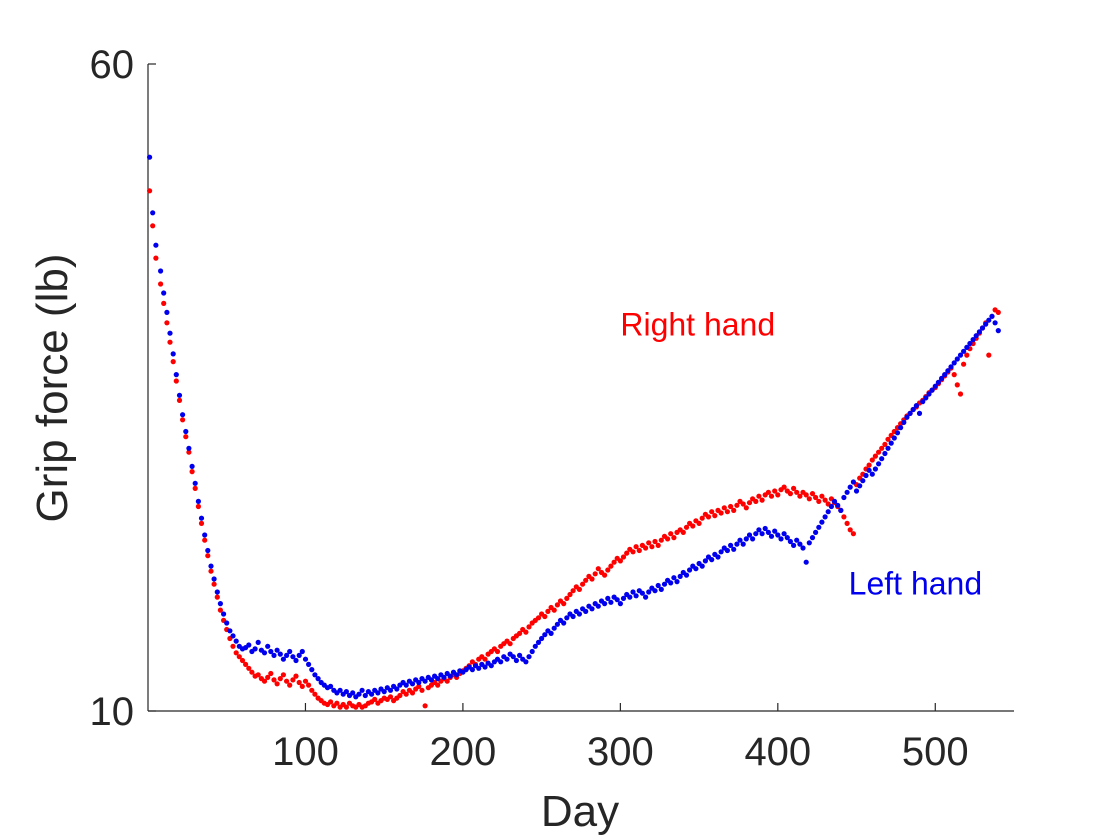 The image size is (1120, 840). I want to click on x-tick-label: 300, so click(620, 752).